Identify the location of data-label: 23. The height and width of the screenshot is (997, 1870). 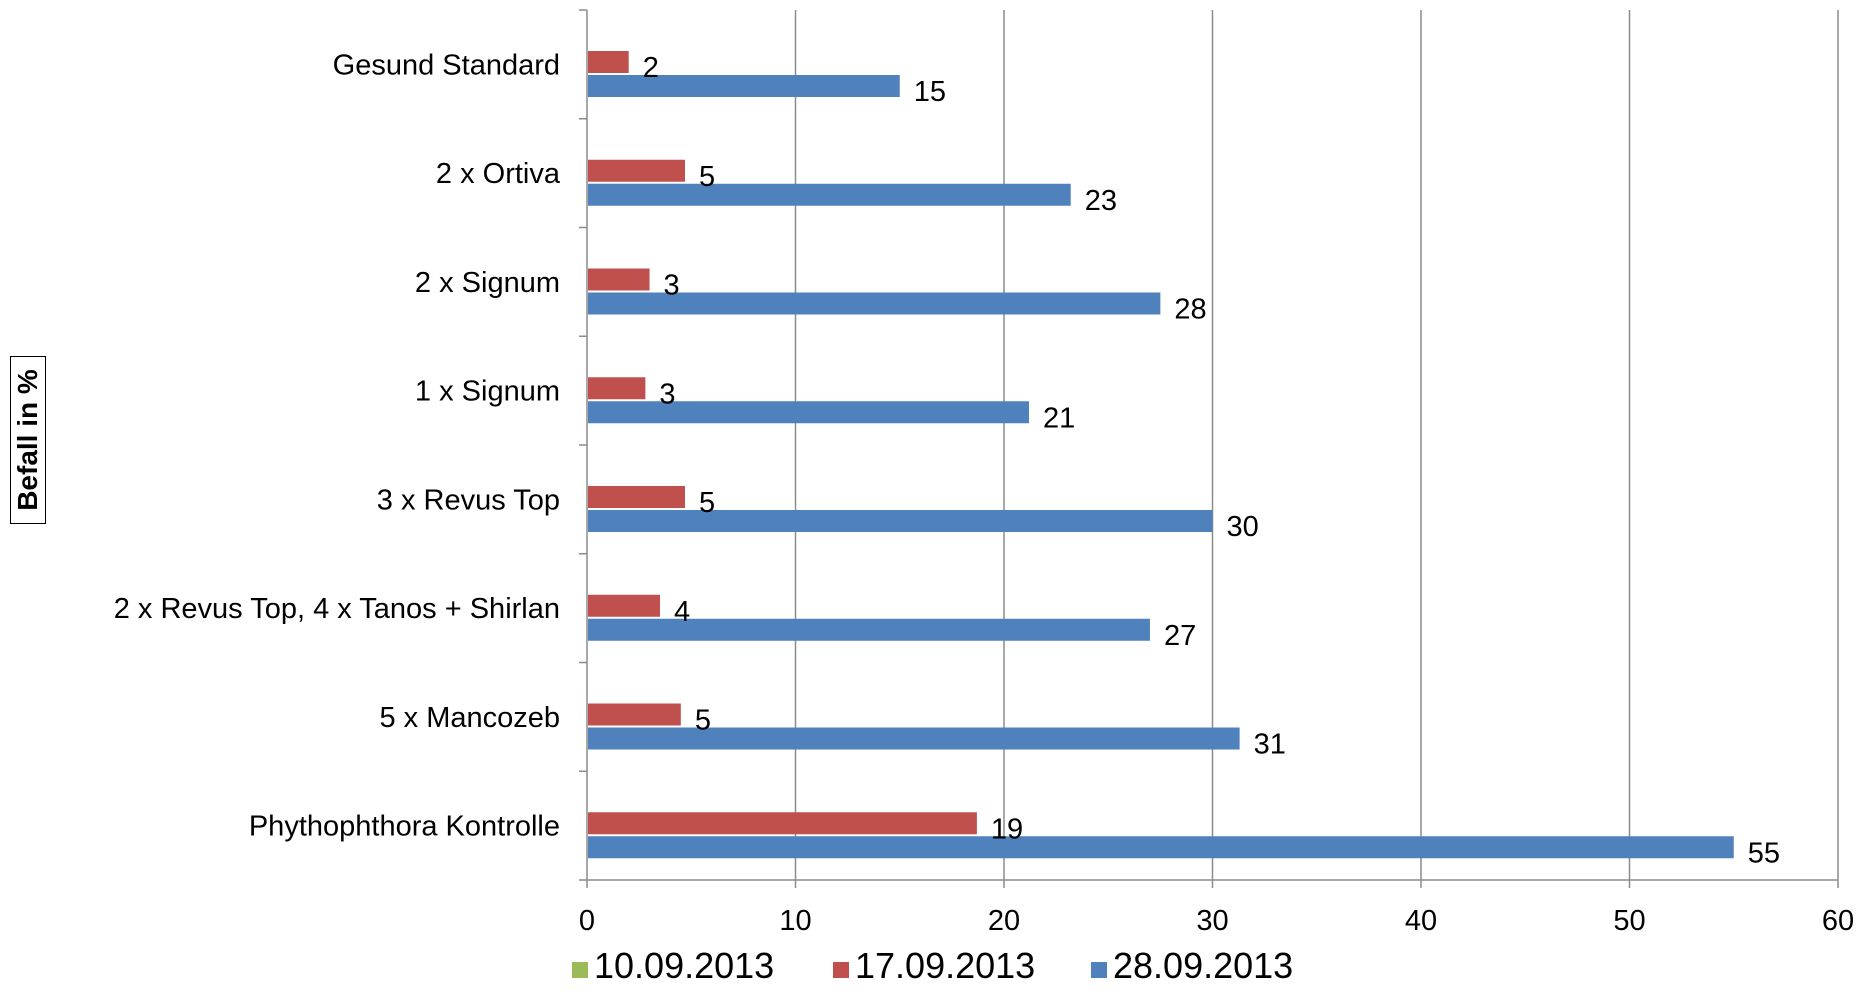
(1101, 201).